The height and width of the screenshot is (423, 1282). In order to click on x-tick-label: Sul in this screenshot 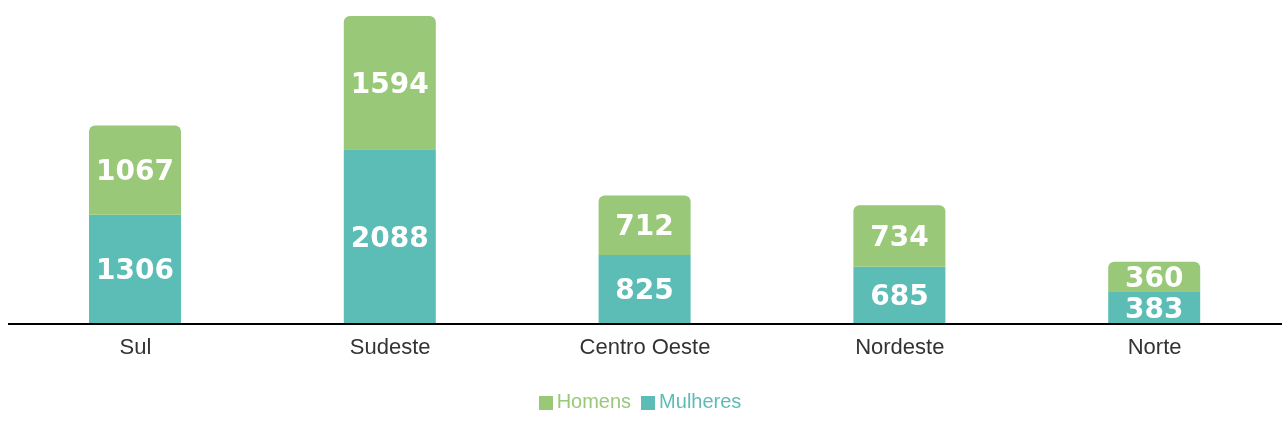, I will do `click(135, 346)`.